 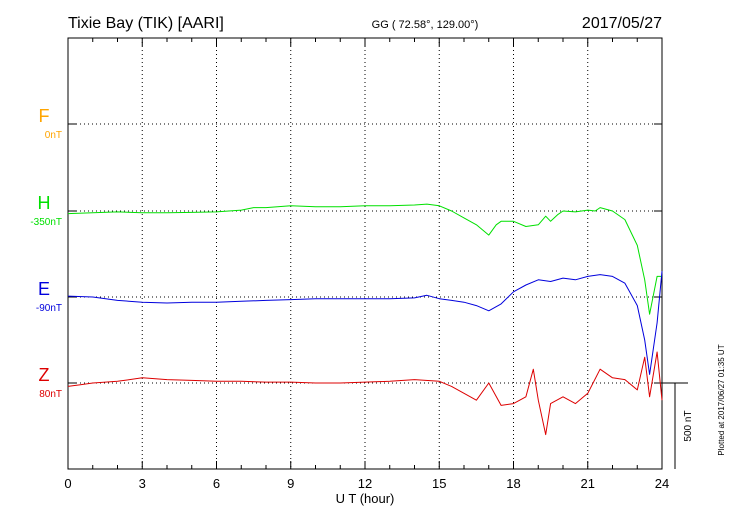 What do you see at coordinates (513, 483) in the screenshot?
I see `x-tick-label: 18` at bounding box center [513, 483].